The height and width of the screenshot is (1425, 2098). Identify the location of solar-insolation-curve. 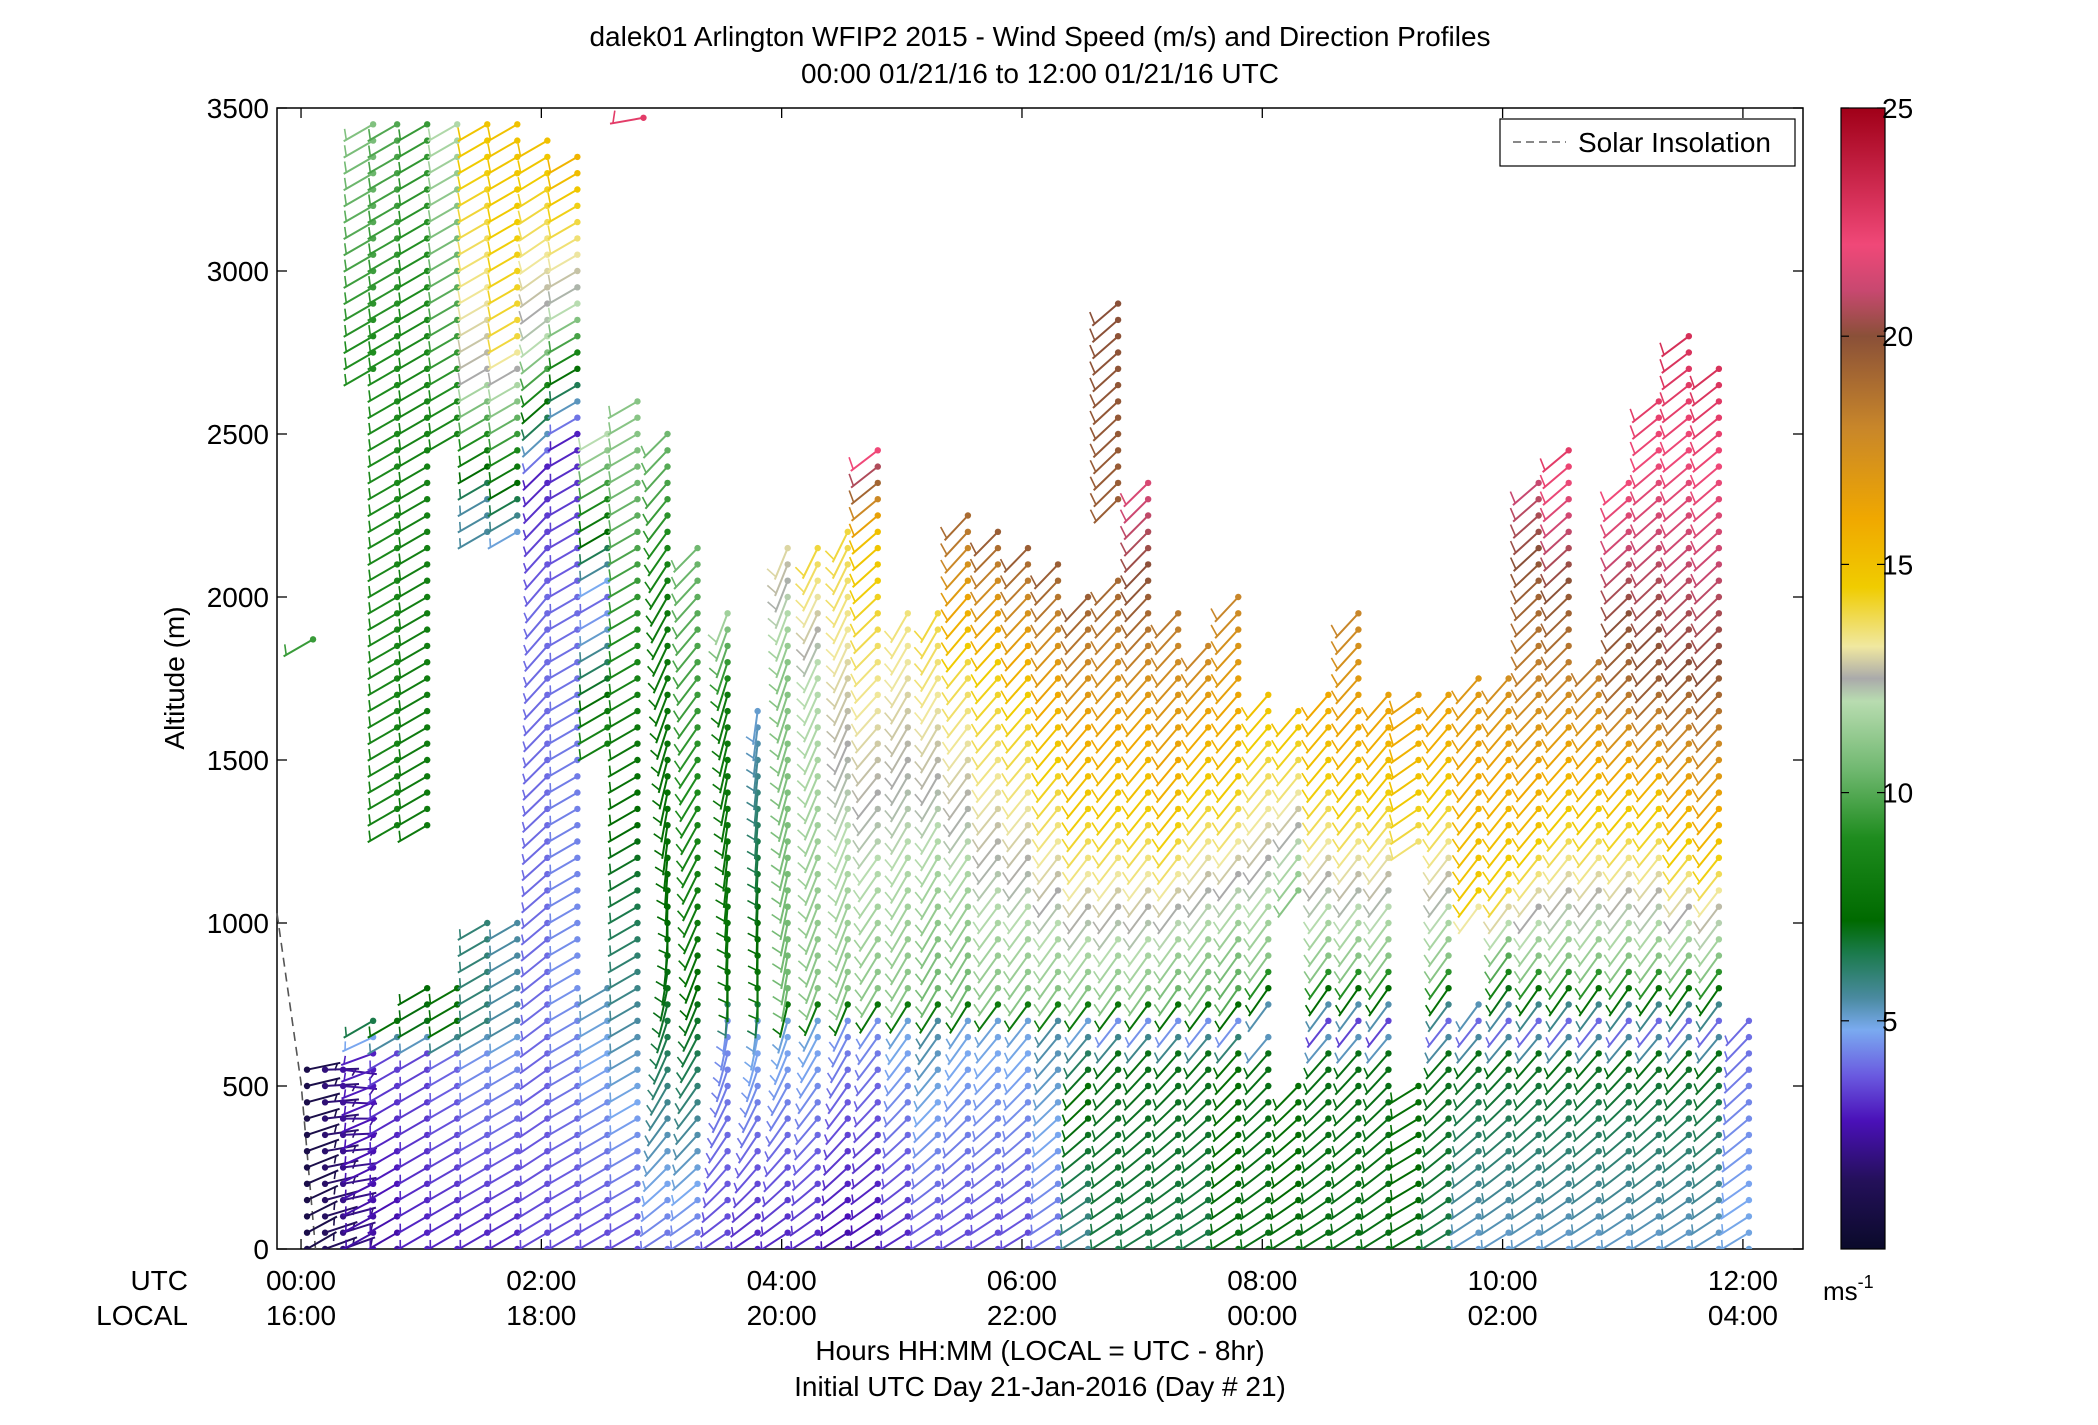
(296, 1081).